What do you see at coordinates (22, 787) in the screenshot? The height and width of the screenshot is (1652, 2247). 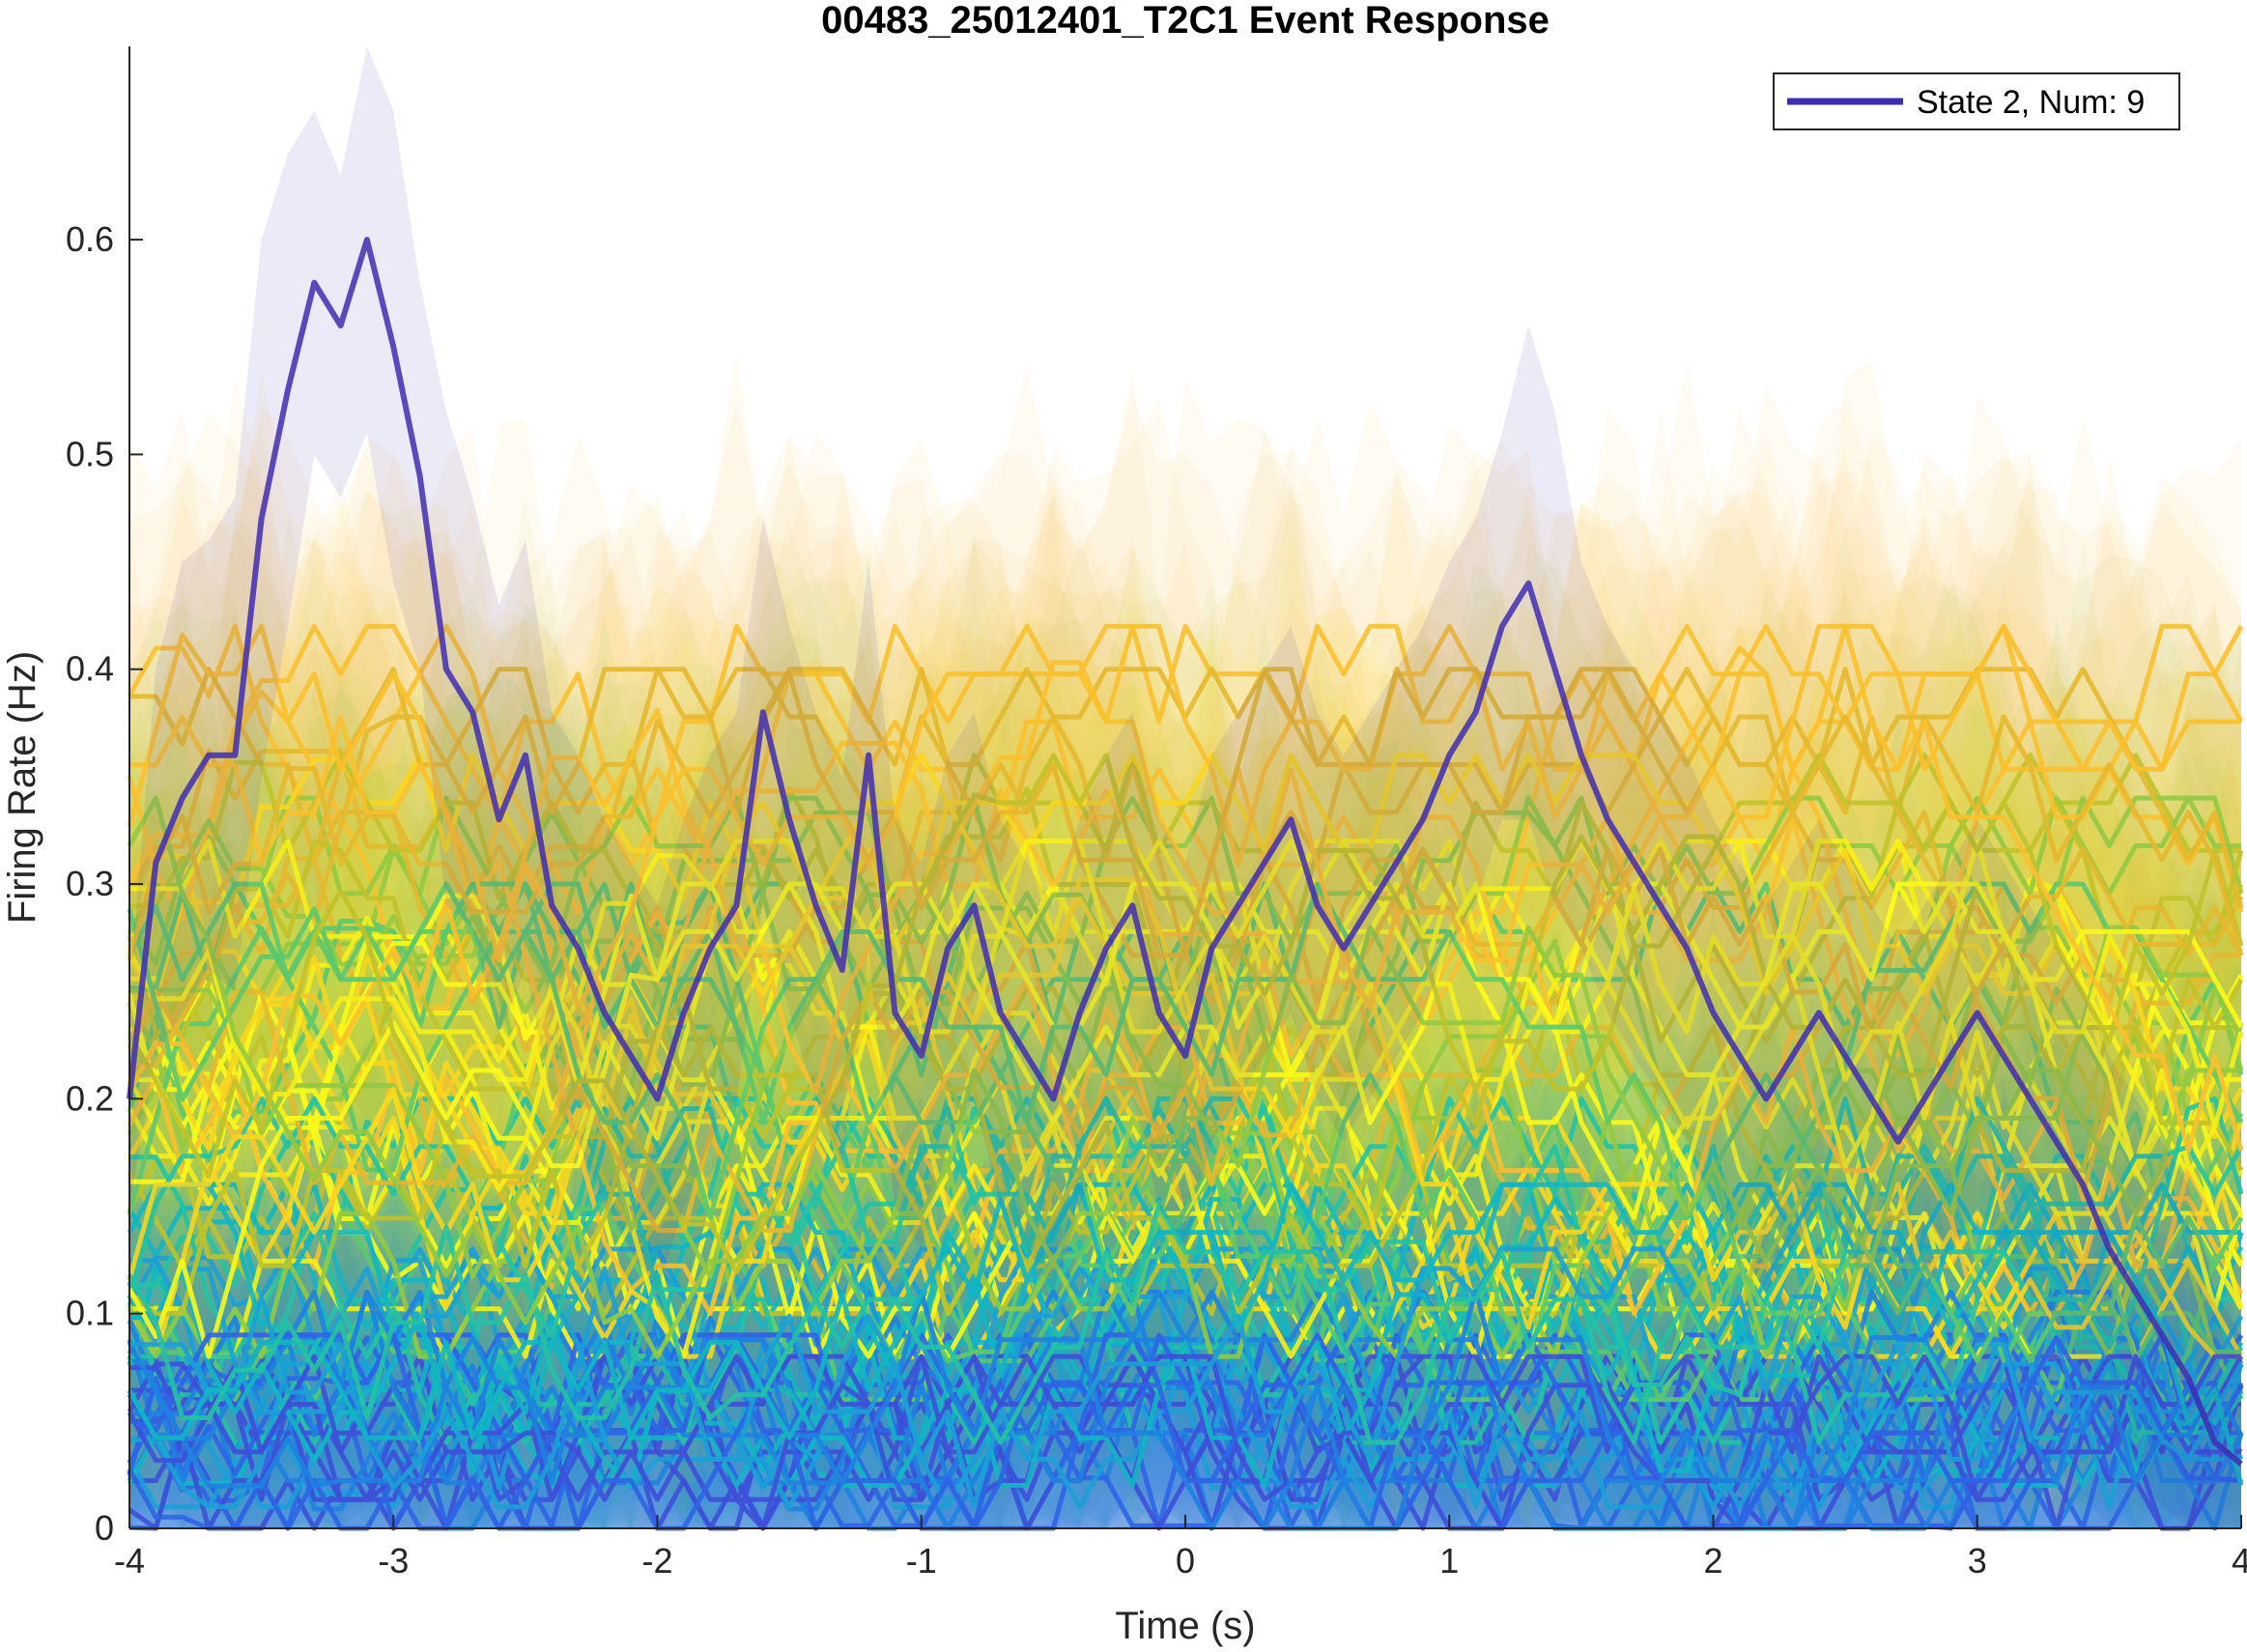 I see `y-axis-title: Firing Rate (Hz)` at bounding box center [22, 787].